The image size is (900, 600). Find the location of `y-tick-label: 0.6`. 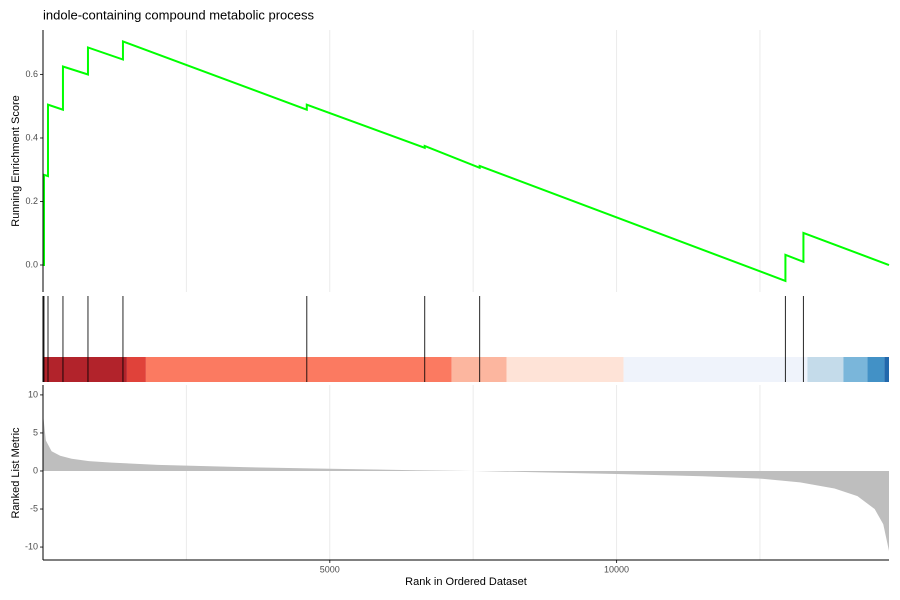

y-tick-label: 0.6 is located at coordinates (31, 74).